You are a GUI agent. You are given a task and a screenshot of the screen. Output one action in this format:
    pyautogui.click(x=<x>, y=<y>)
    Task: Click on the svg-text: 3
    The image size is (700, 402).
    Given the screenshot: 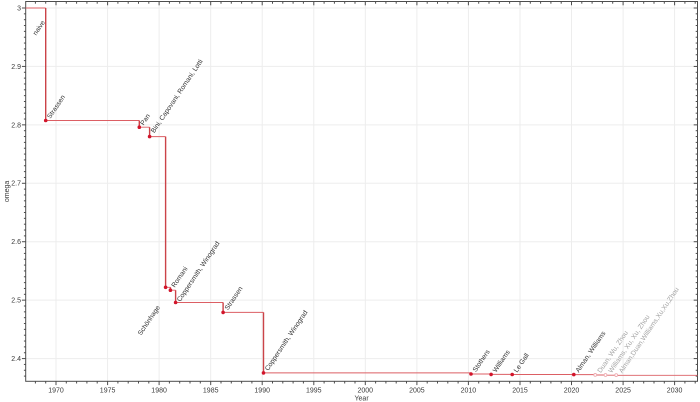 What is the action you would take?
    pyautogui.click(x=19, y=8)
    